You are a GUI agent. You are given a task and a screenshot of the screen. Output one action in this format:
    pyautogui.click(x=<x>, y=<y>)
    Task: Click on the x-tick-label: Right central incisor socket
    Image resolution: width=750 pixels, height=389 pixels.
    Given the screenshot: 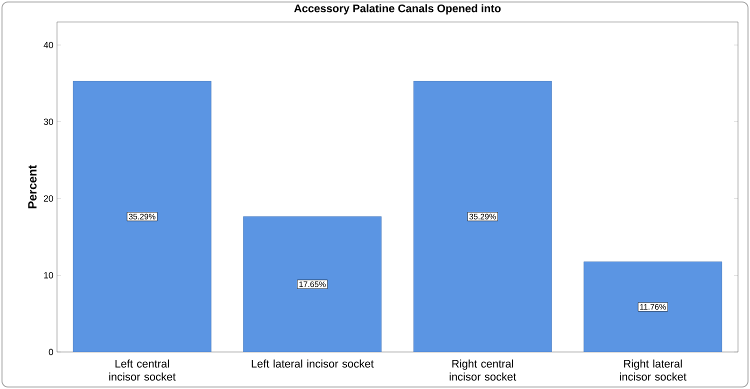 What is the action you would take?
    pyautogui.click(x=483, y=370)
    